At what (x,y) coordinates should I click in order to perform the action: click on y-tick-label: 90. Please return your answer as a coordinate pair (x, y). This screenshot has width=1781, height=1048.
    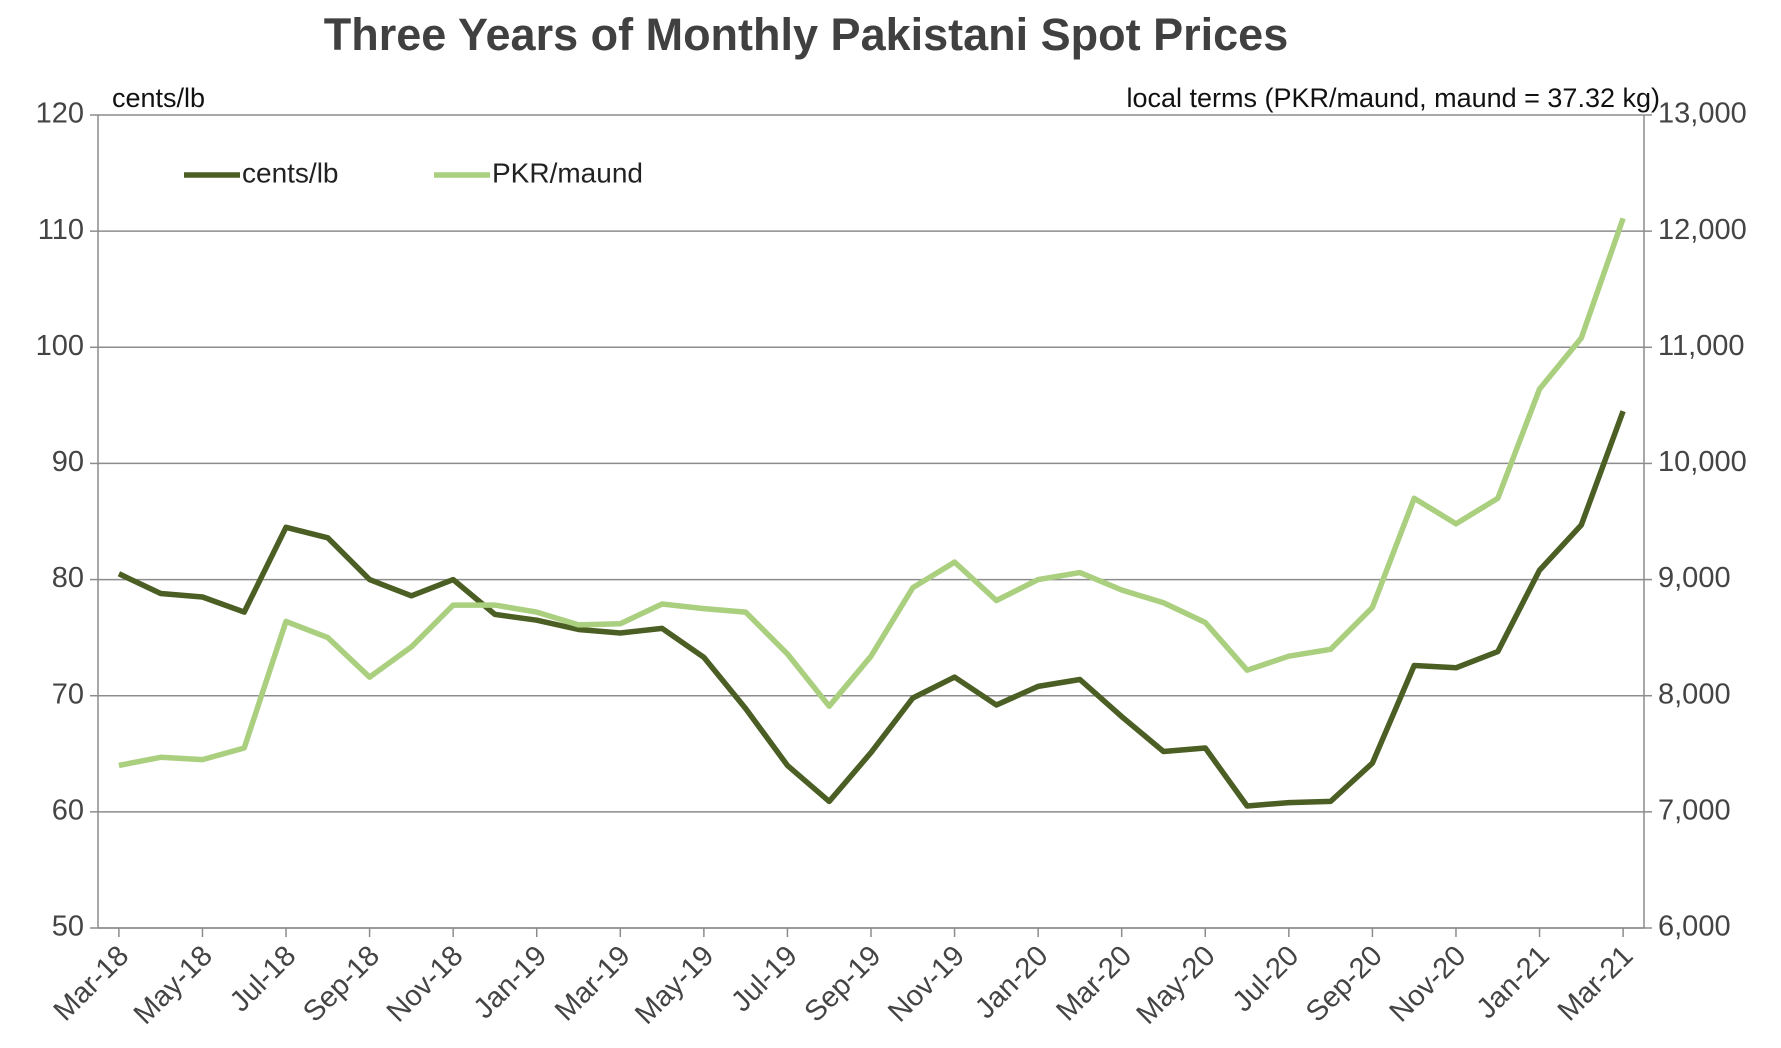
    Looking at the image, I should click on (68, 462).